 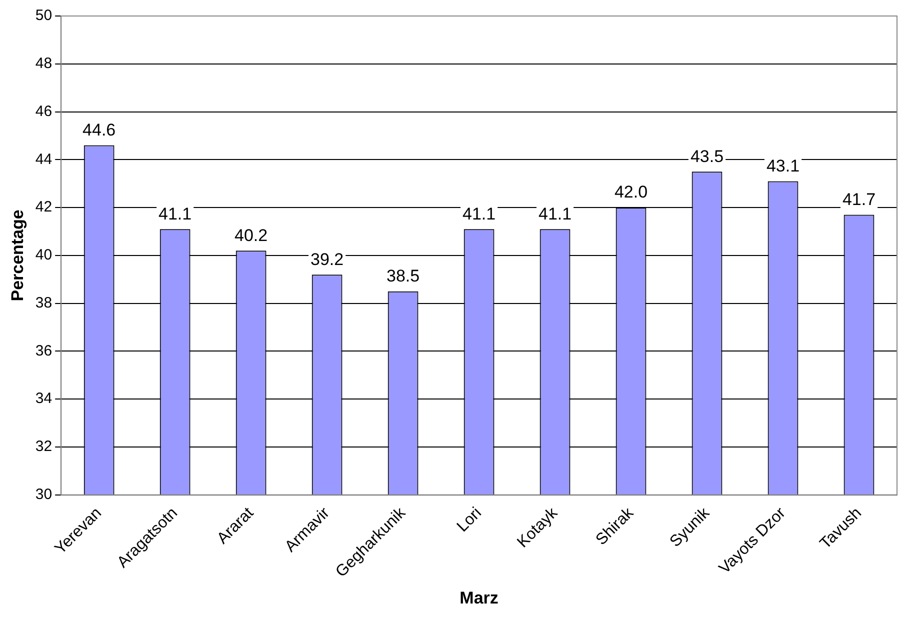 I want to click on y-tick-label: 50, so click(x=43, y=15).